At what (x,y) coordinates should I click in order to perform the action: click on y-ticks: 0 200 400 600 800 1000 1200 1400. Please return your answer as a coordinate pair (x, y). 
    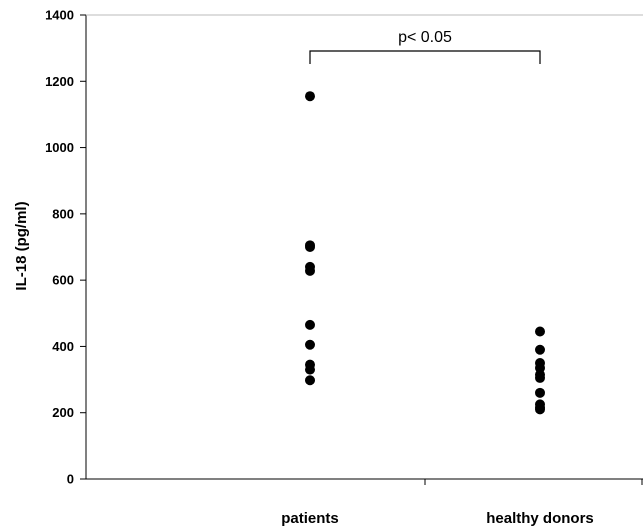
    Looking at the image, I should click on (65, 247).